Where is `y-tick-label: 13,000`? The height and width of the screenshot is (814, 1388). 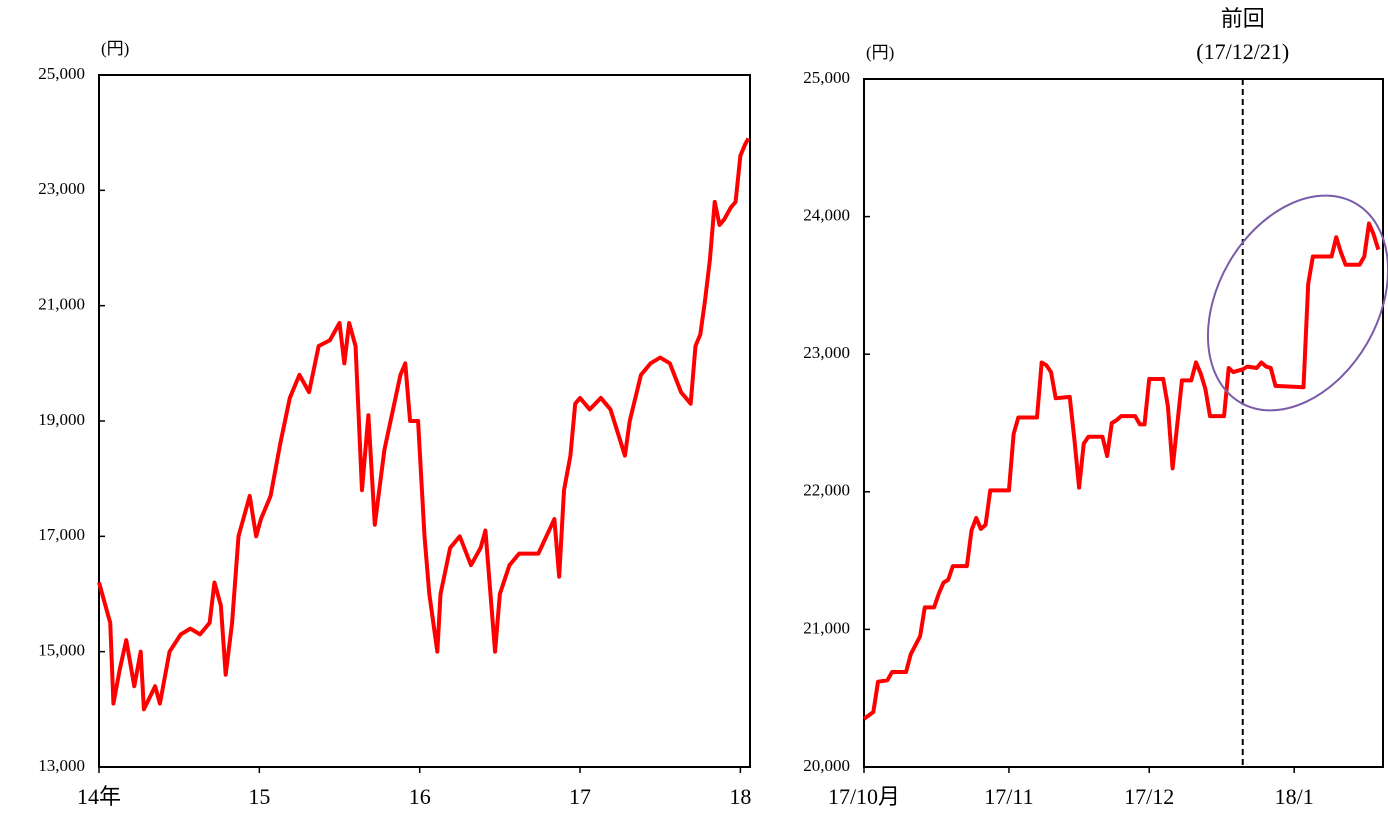
y-tick-label: 13,000 is located at coordinates (61, 765).